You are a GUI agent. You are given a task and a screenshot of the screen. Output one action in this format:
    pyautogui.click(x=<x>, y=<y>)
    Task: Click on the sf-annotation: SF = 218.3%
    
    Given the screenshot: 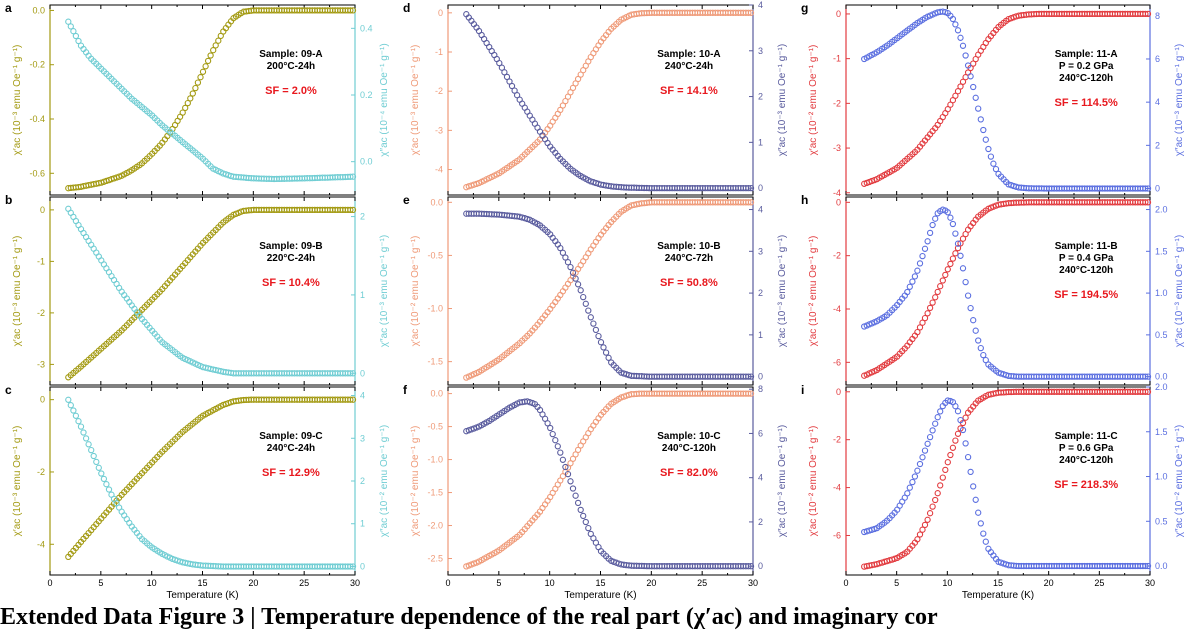 What is the action you would take?
    pyautogui.click(x=1086, y=485)
    